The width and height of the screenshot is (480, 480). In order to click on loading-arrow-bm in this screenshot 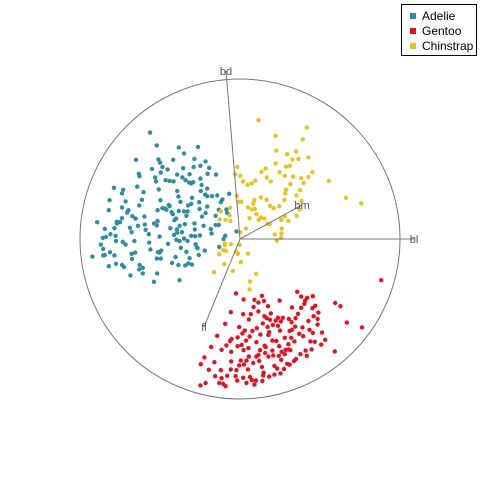, I will do `click(271, 222)`.